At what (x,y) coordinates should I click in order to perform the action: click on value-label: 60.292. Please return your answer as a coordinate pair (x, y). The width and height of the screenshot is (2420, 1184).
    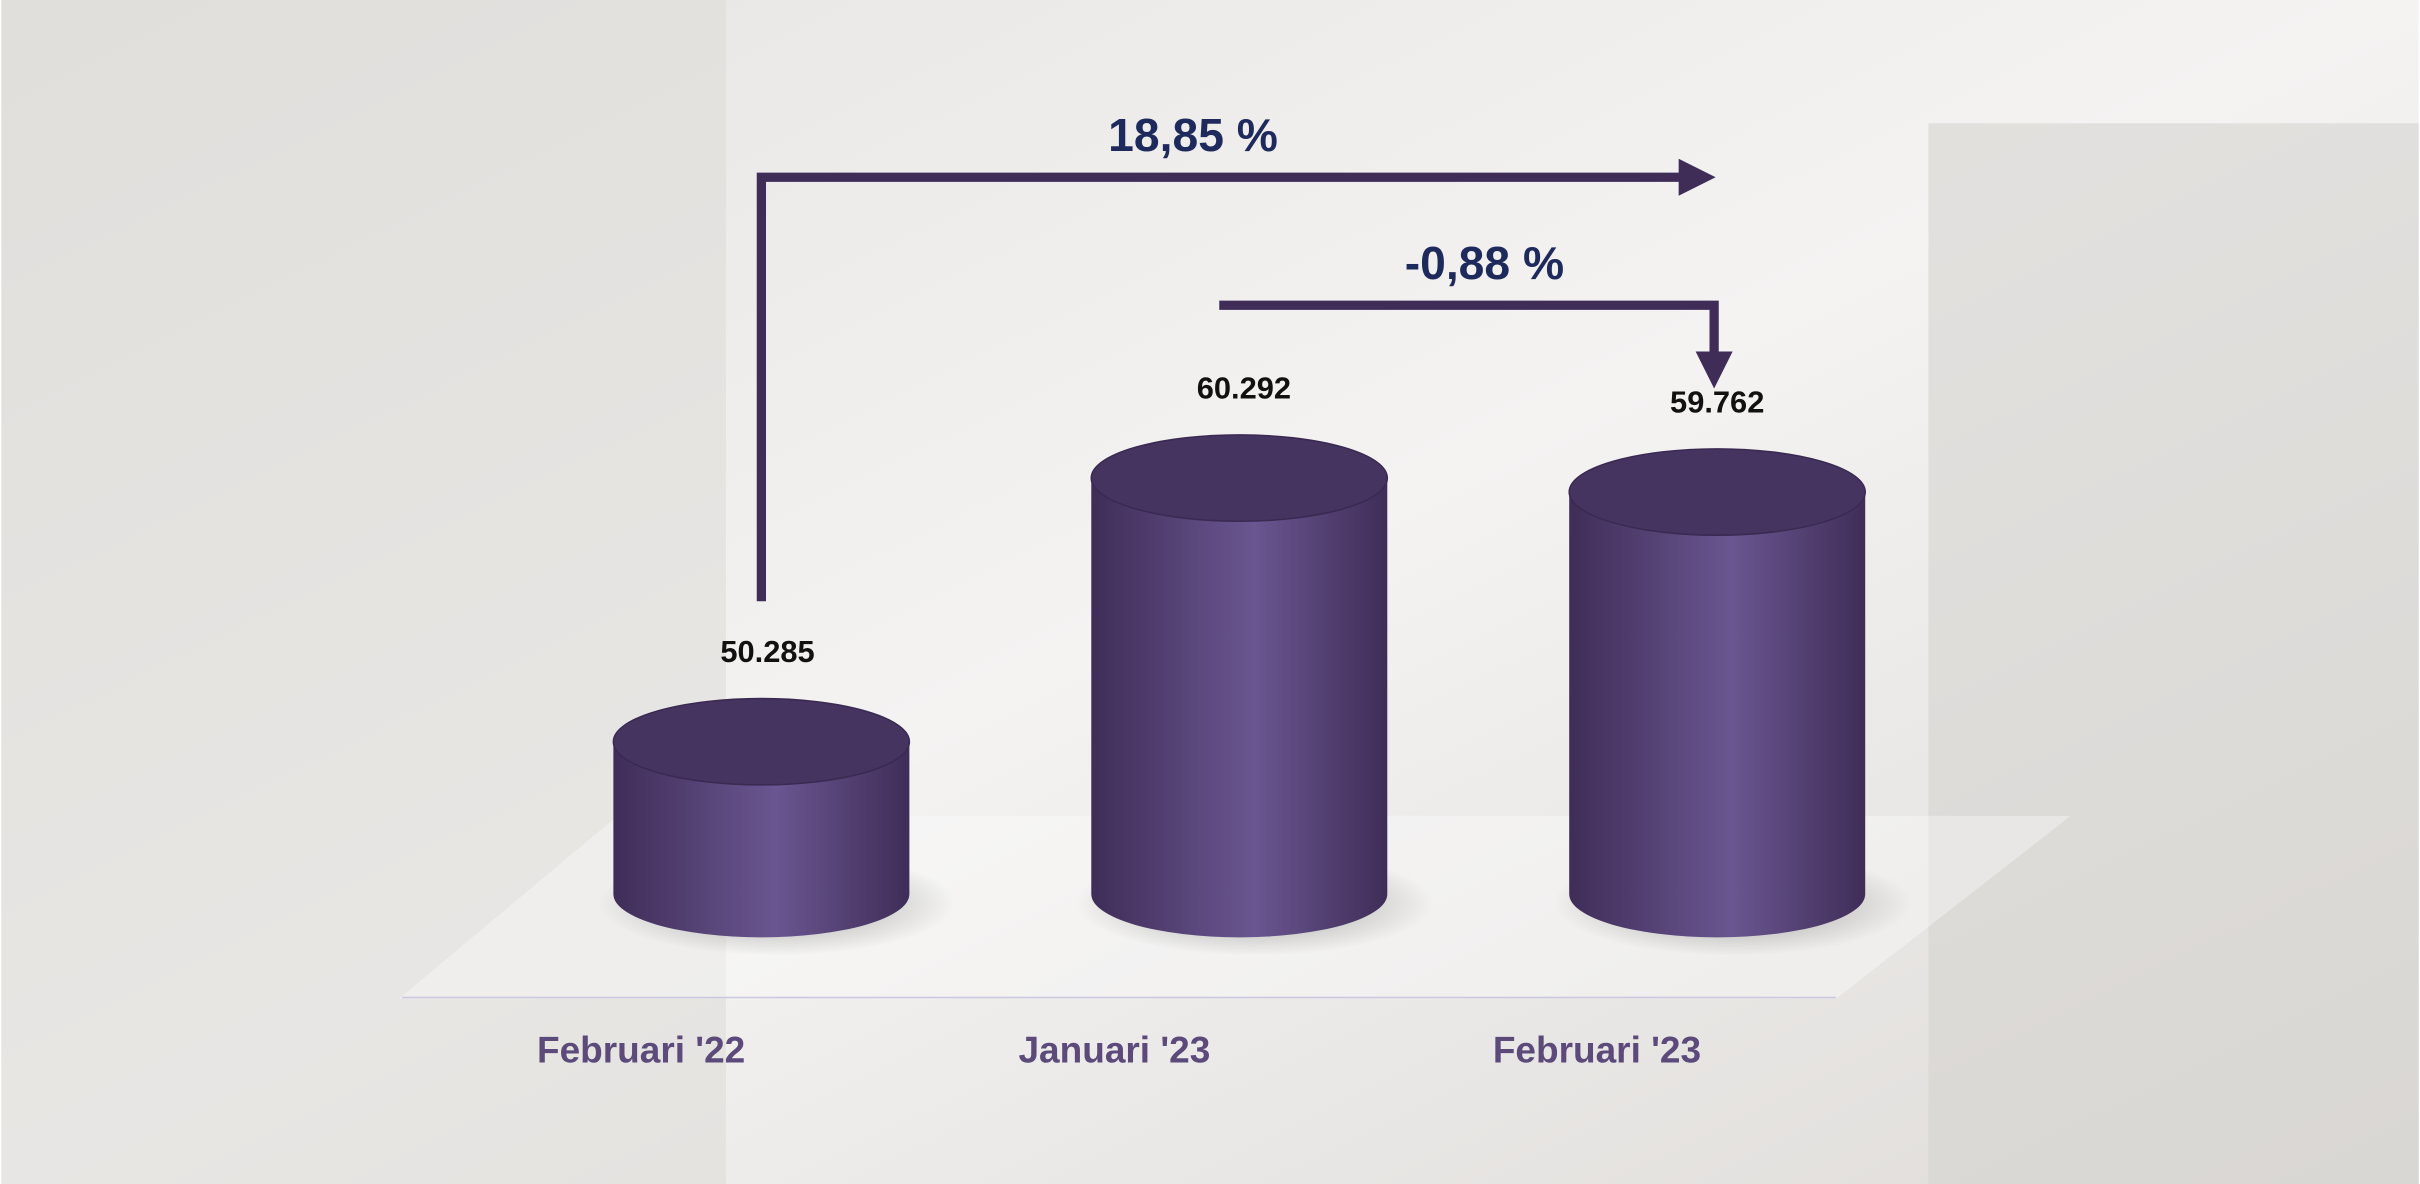
    Looking at the image, I should click on (1244, 387).